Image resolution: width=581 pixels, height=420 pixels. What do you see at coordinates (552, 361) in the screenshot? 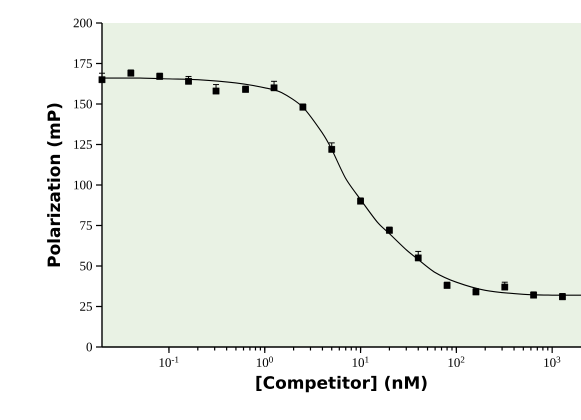
I see `x-tick-label: 10$^{3}$` at bounding box center [552, 361].